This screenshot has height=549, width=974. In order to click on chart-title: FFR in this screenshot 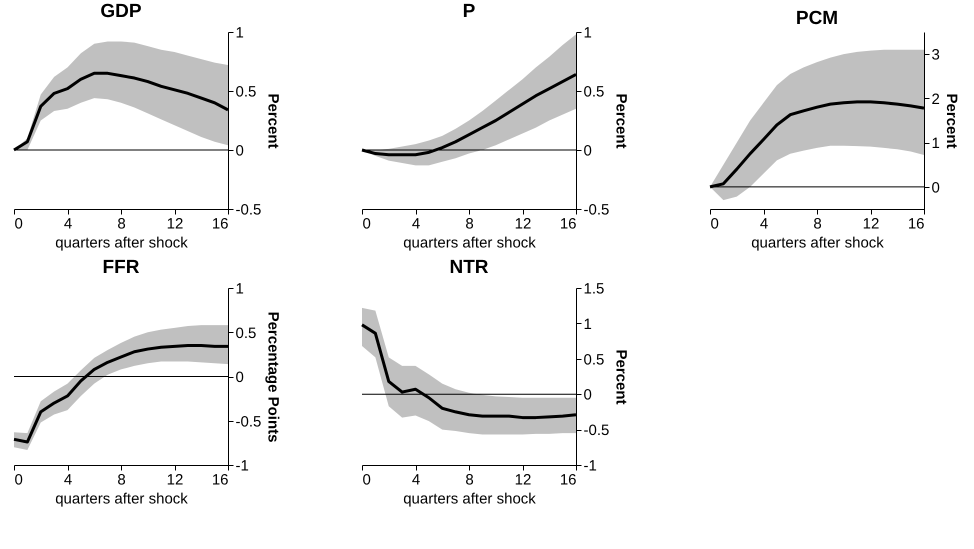, I will do `click(121, 267)`.